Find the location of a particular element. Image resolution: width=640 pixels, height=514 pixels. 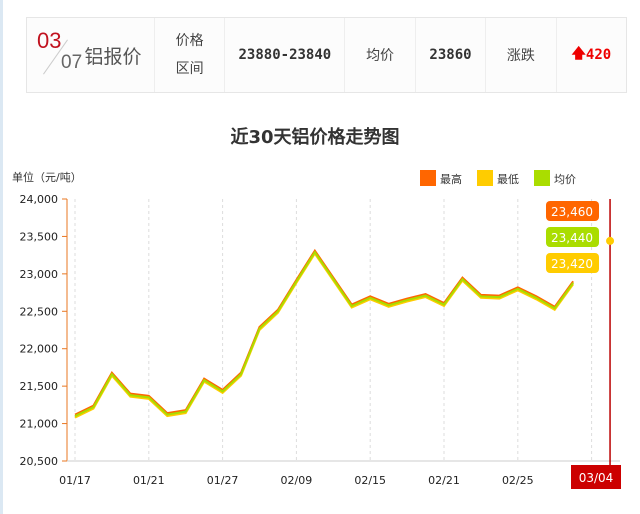

tooltip-value: 23,460 is located at coordinates (572, 212).